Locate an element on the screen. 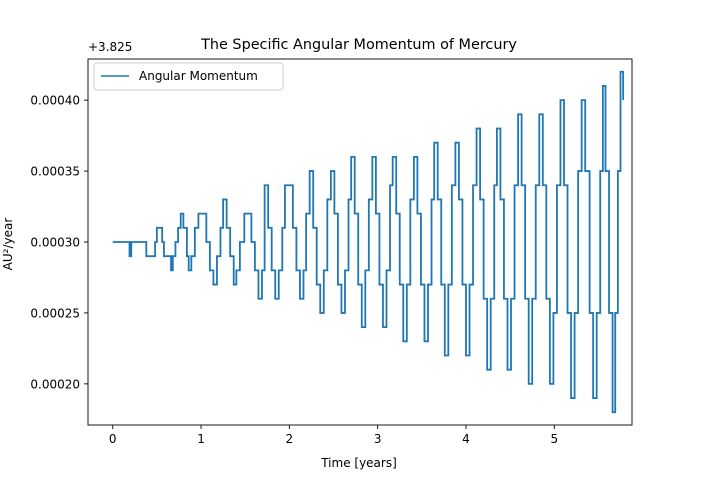 This screenshot has height=480, width=702. x-tick-label: 4 is located at coordinates (466, 439).